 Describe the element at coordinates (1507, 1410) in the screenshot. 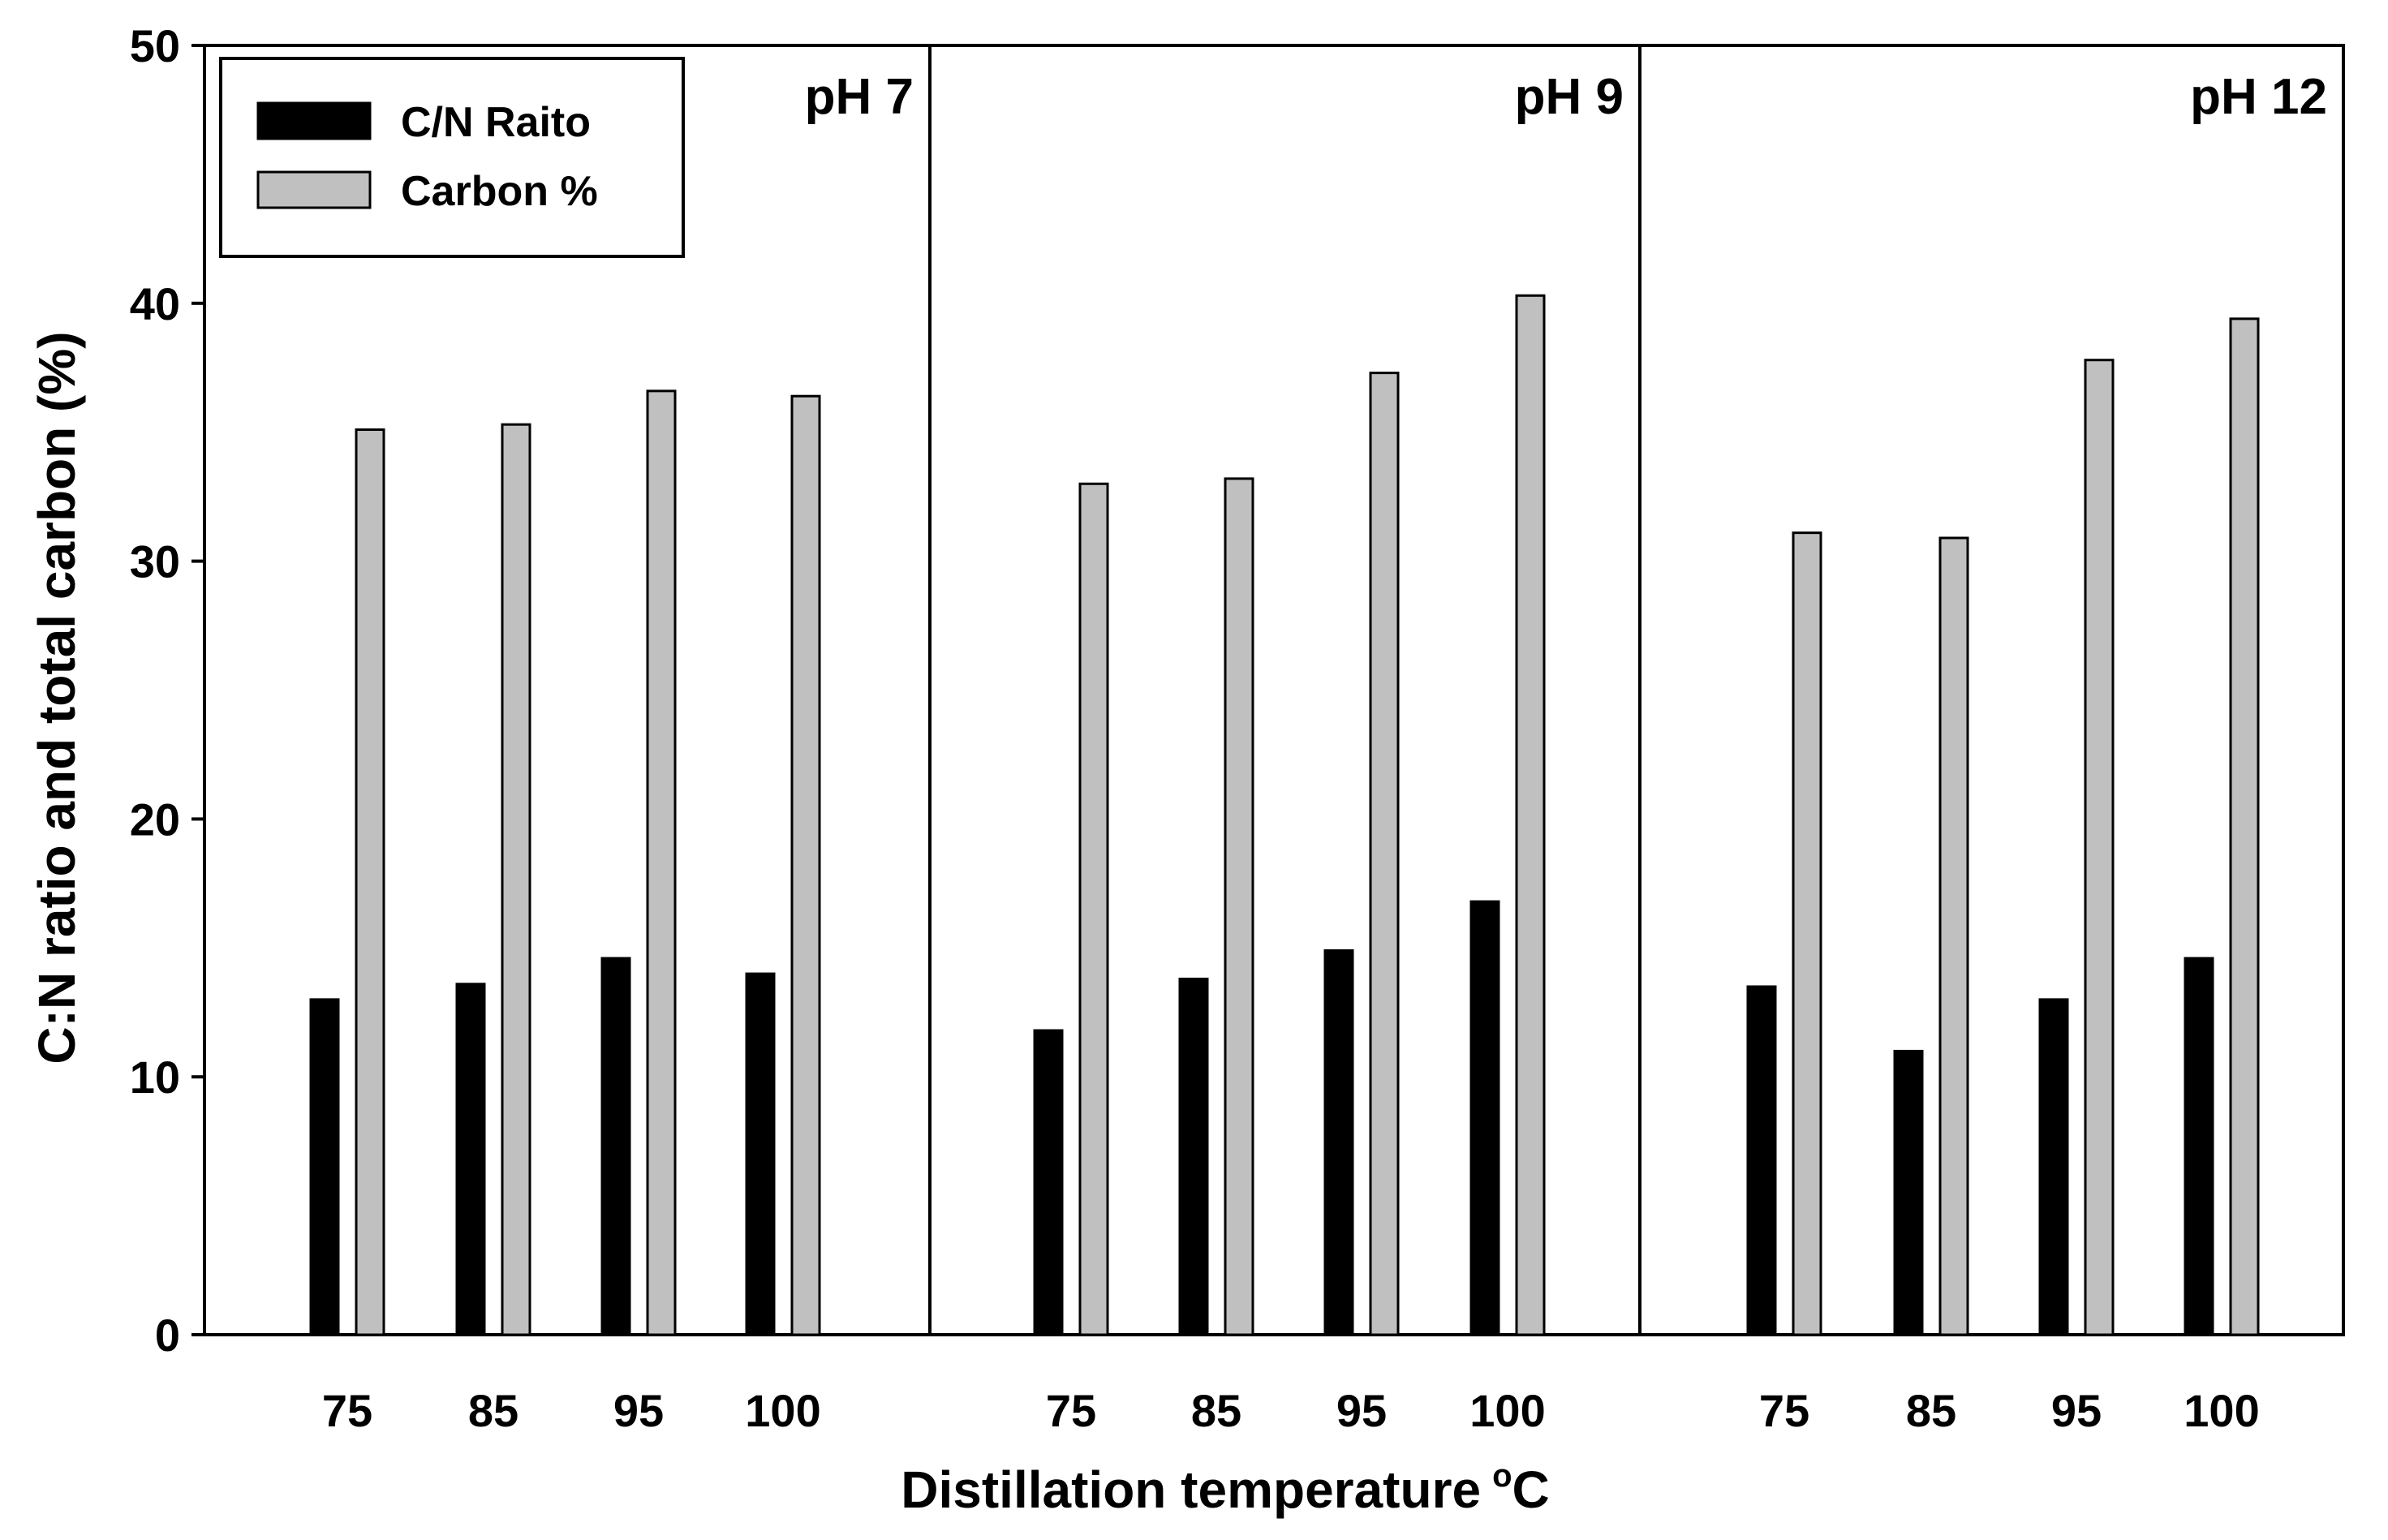

I see `x-tick-label-panel2-100: 100` at that location.